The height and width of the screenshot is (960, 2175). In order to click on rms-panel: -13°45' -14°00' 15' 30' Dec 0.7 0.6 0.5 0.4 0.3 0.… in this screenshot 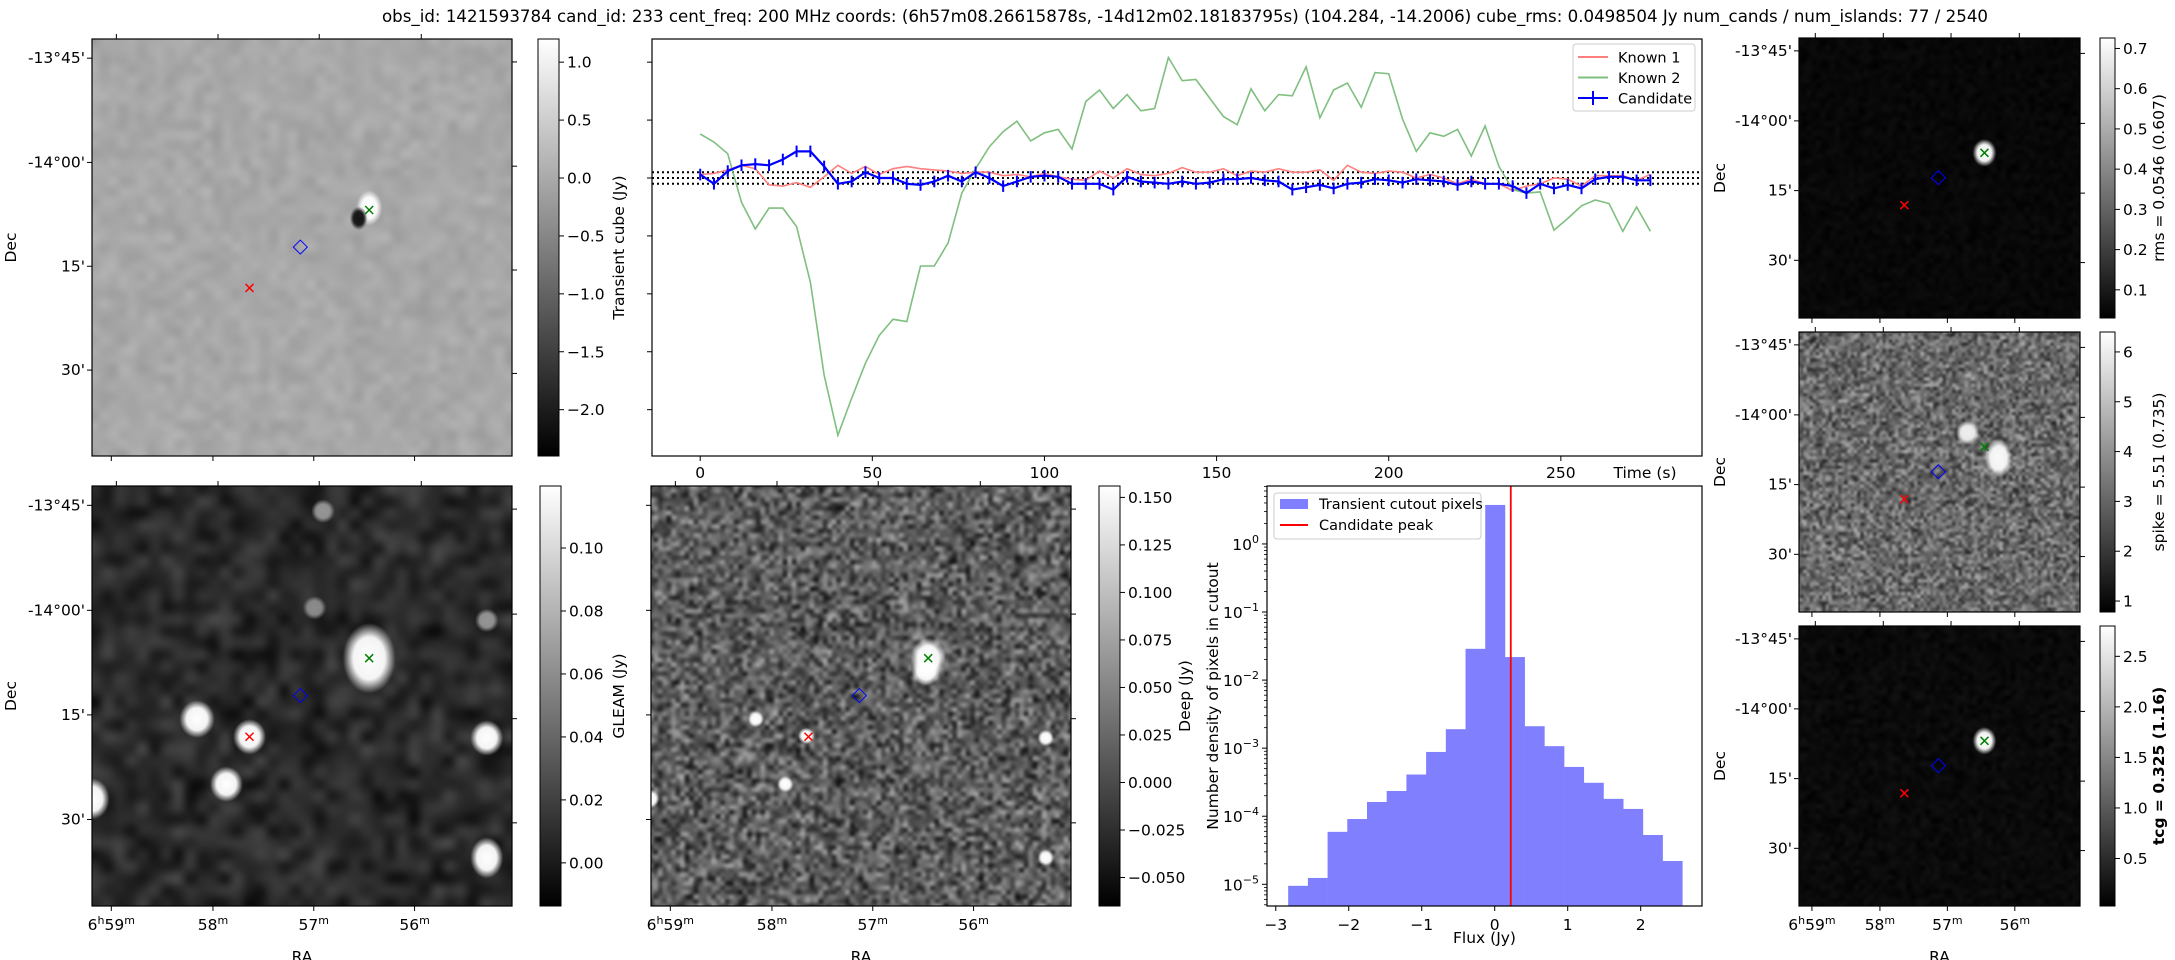, I will do `click(1939, 178)`.